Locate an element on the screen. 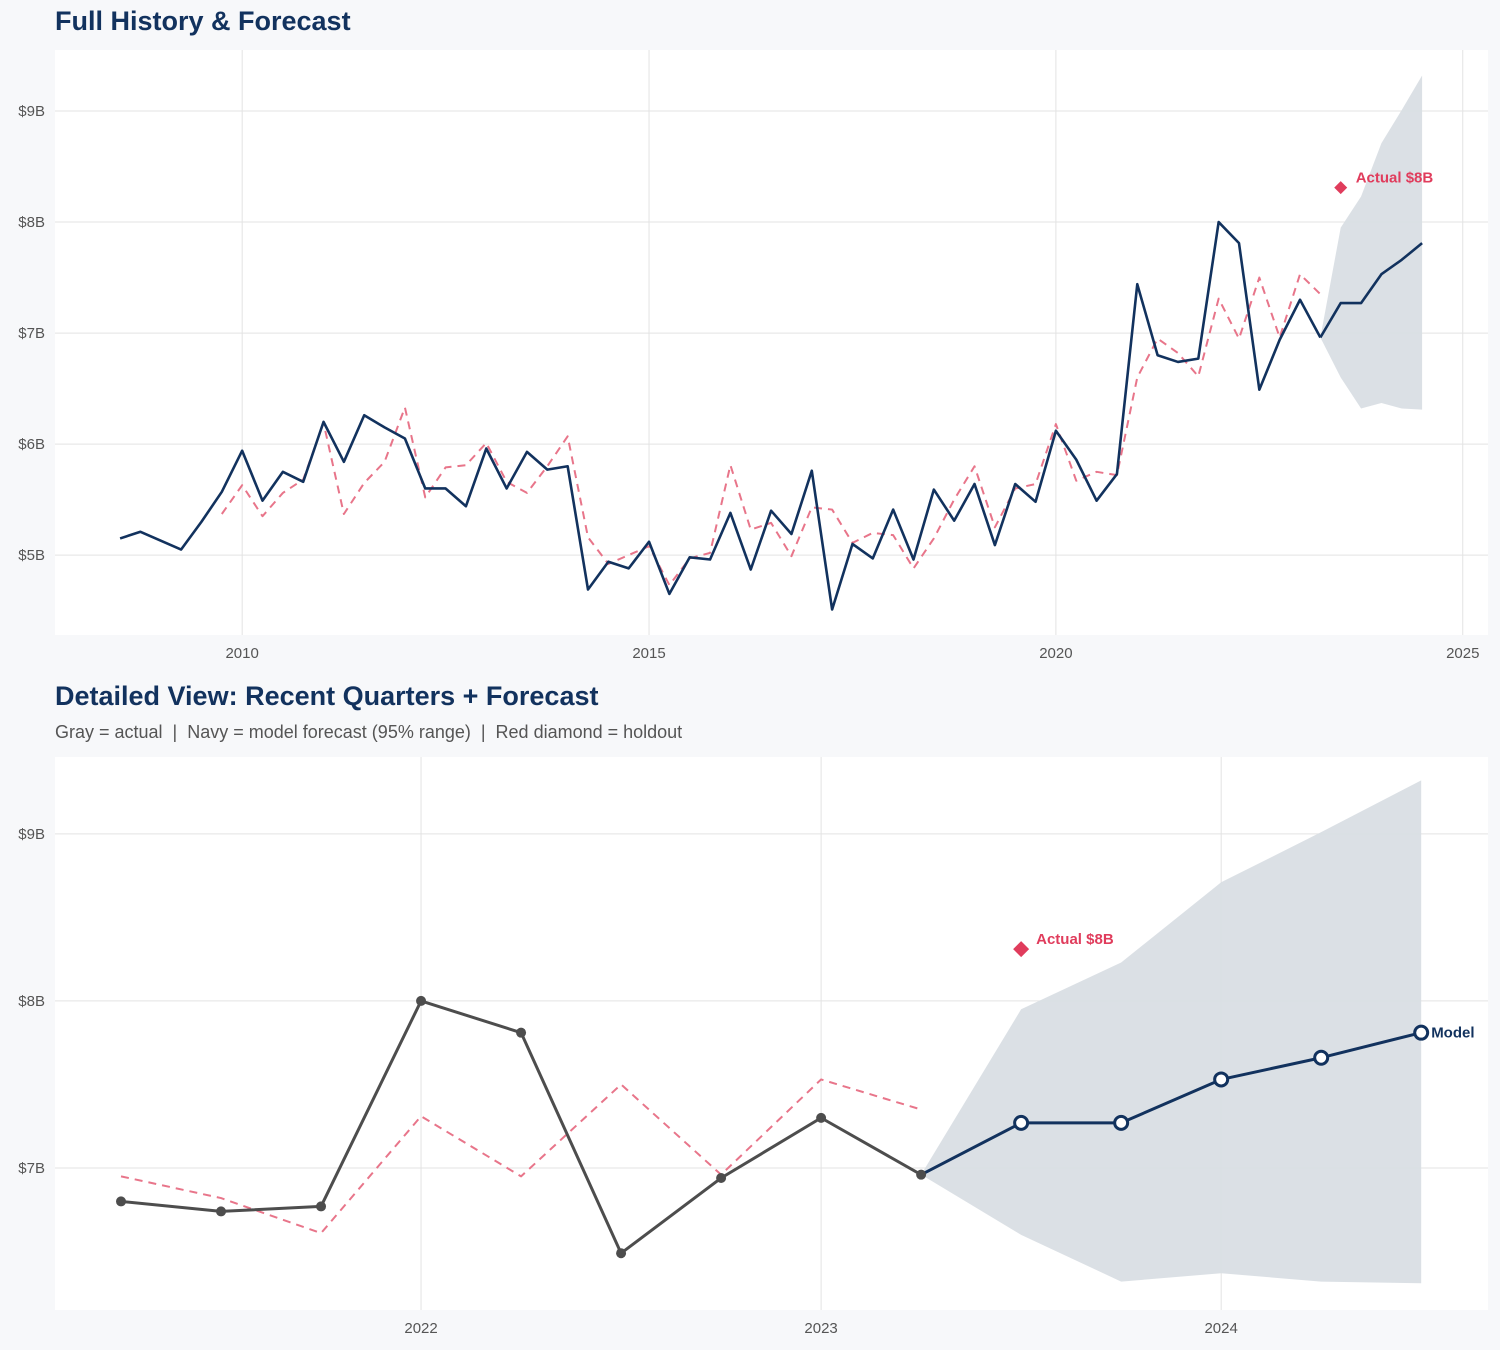 This screenshot has height=1350, width=1500. y-tick-label: $5B is located at coordinates (31, 555).